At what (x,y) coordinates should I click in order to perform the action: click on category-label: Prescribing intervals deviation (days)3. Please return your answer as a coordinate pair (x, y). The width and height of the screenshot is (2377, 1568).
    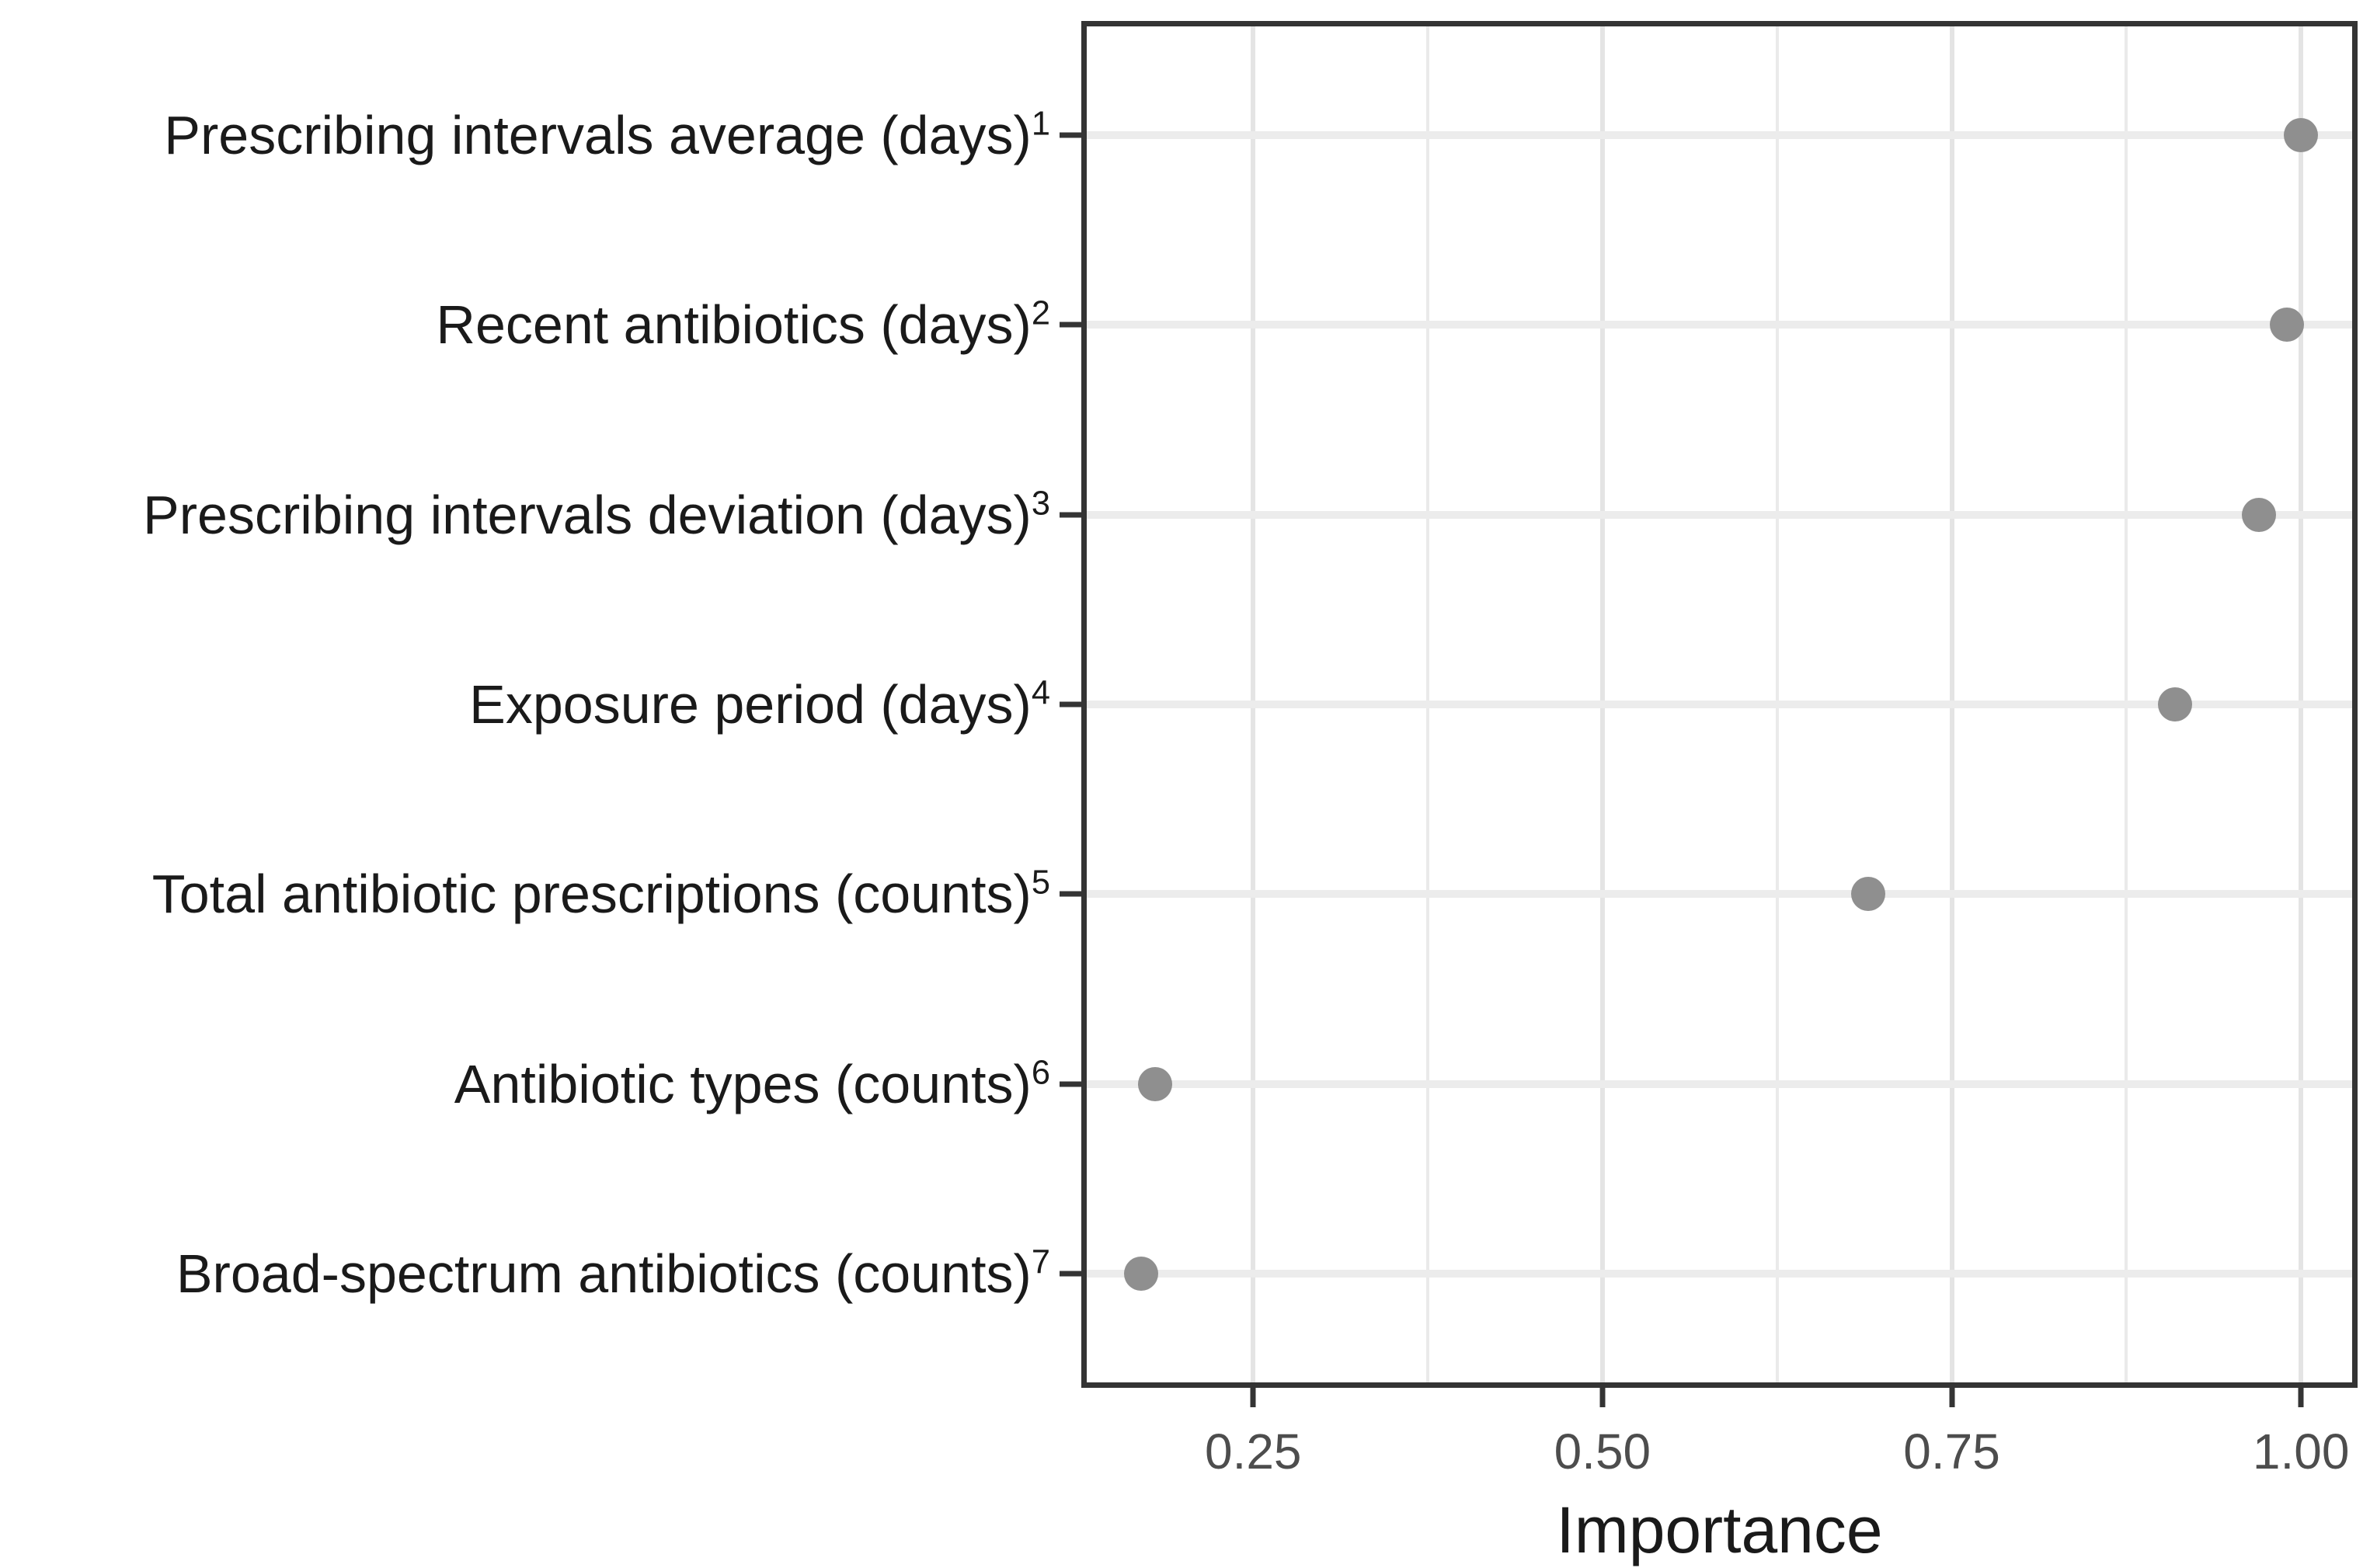
    Looking at the image, I should click on (596, 515).